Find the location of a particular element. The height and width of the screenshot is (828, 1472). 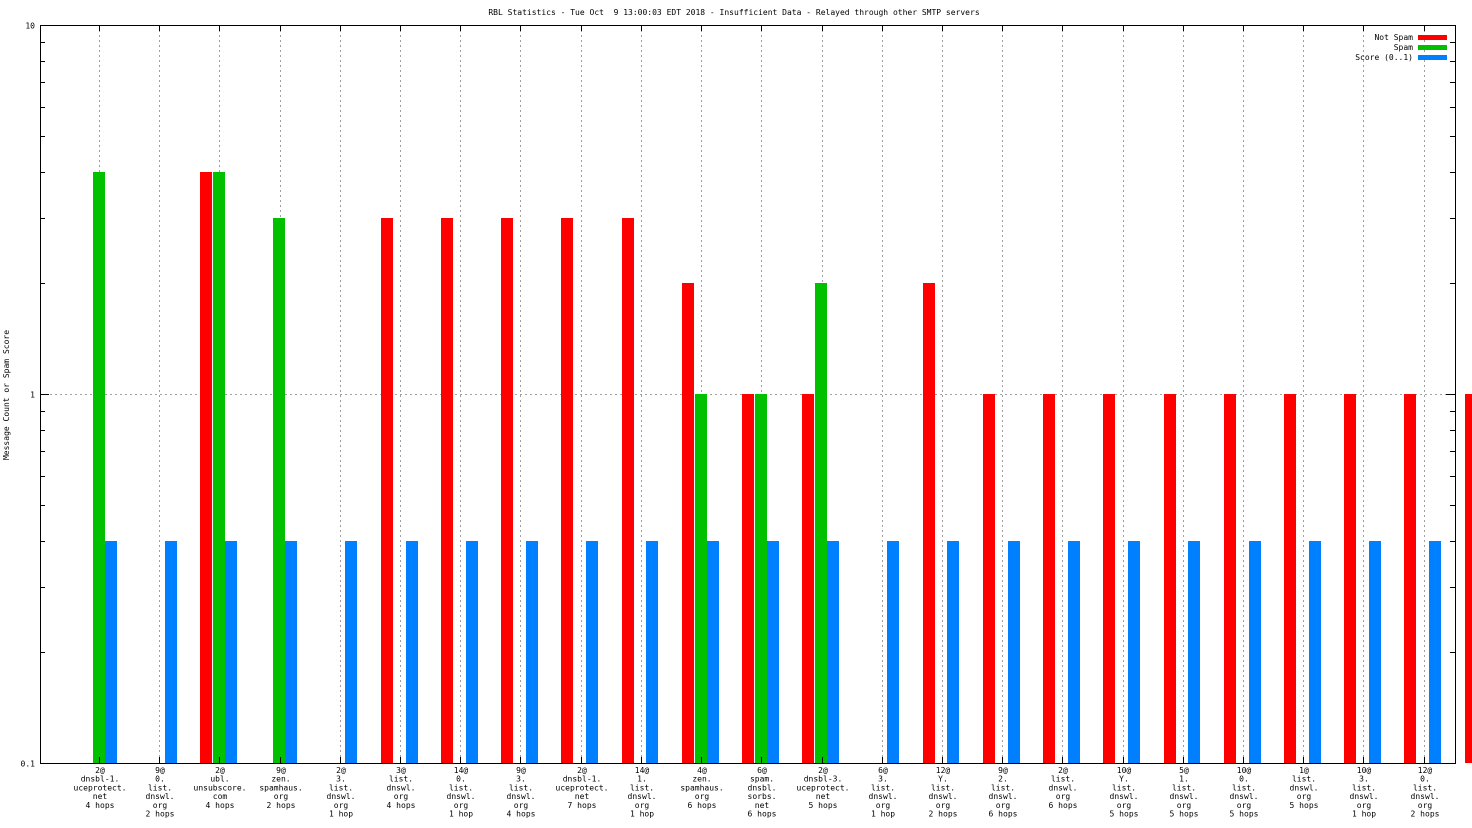

x-tick-label: 2@ ubl. unsubscore. com 4 hops is located at coordinates (220, 788).